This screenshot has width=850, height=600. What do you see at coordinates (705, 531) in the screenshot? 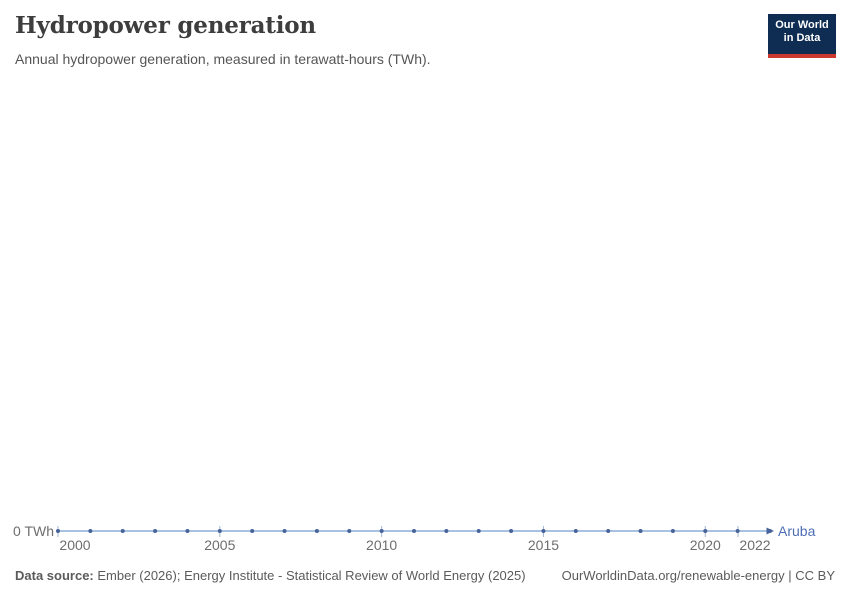
I see `data-point-2020` at bounding box center [705, 531].